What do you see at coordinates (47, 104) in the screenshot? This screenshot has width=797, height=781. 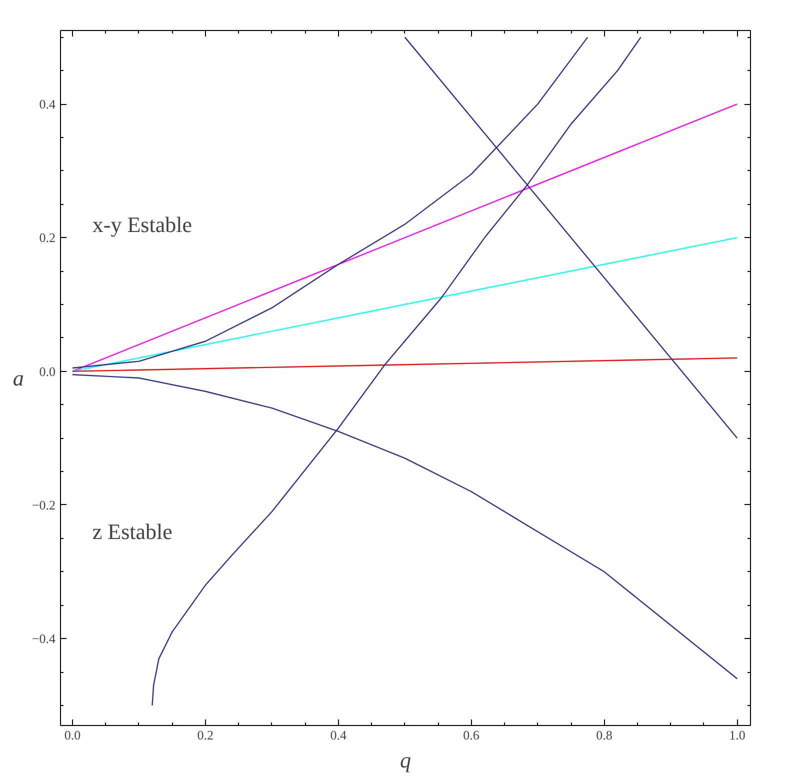 I see `y-tick-label: 0.4` at bounding box center [47, 104].